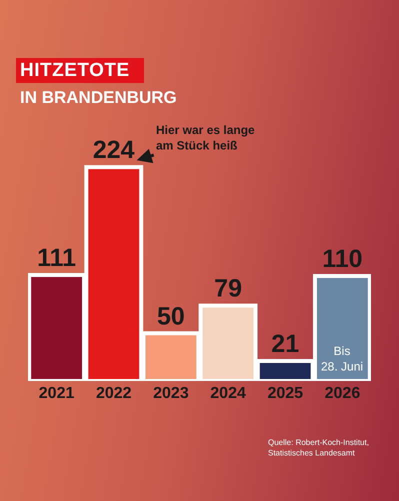 The image size is (399, 501). I want to click on source-note: Quelle: Robert-Koch-Institut, Statistisches Landesamt, so click(318, 448).